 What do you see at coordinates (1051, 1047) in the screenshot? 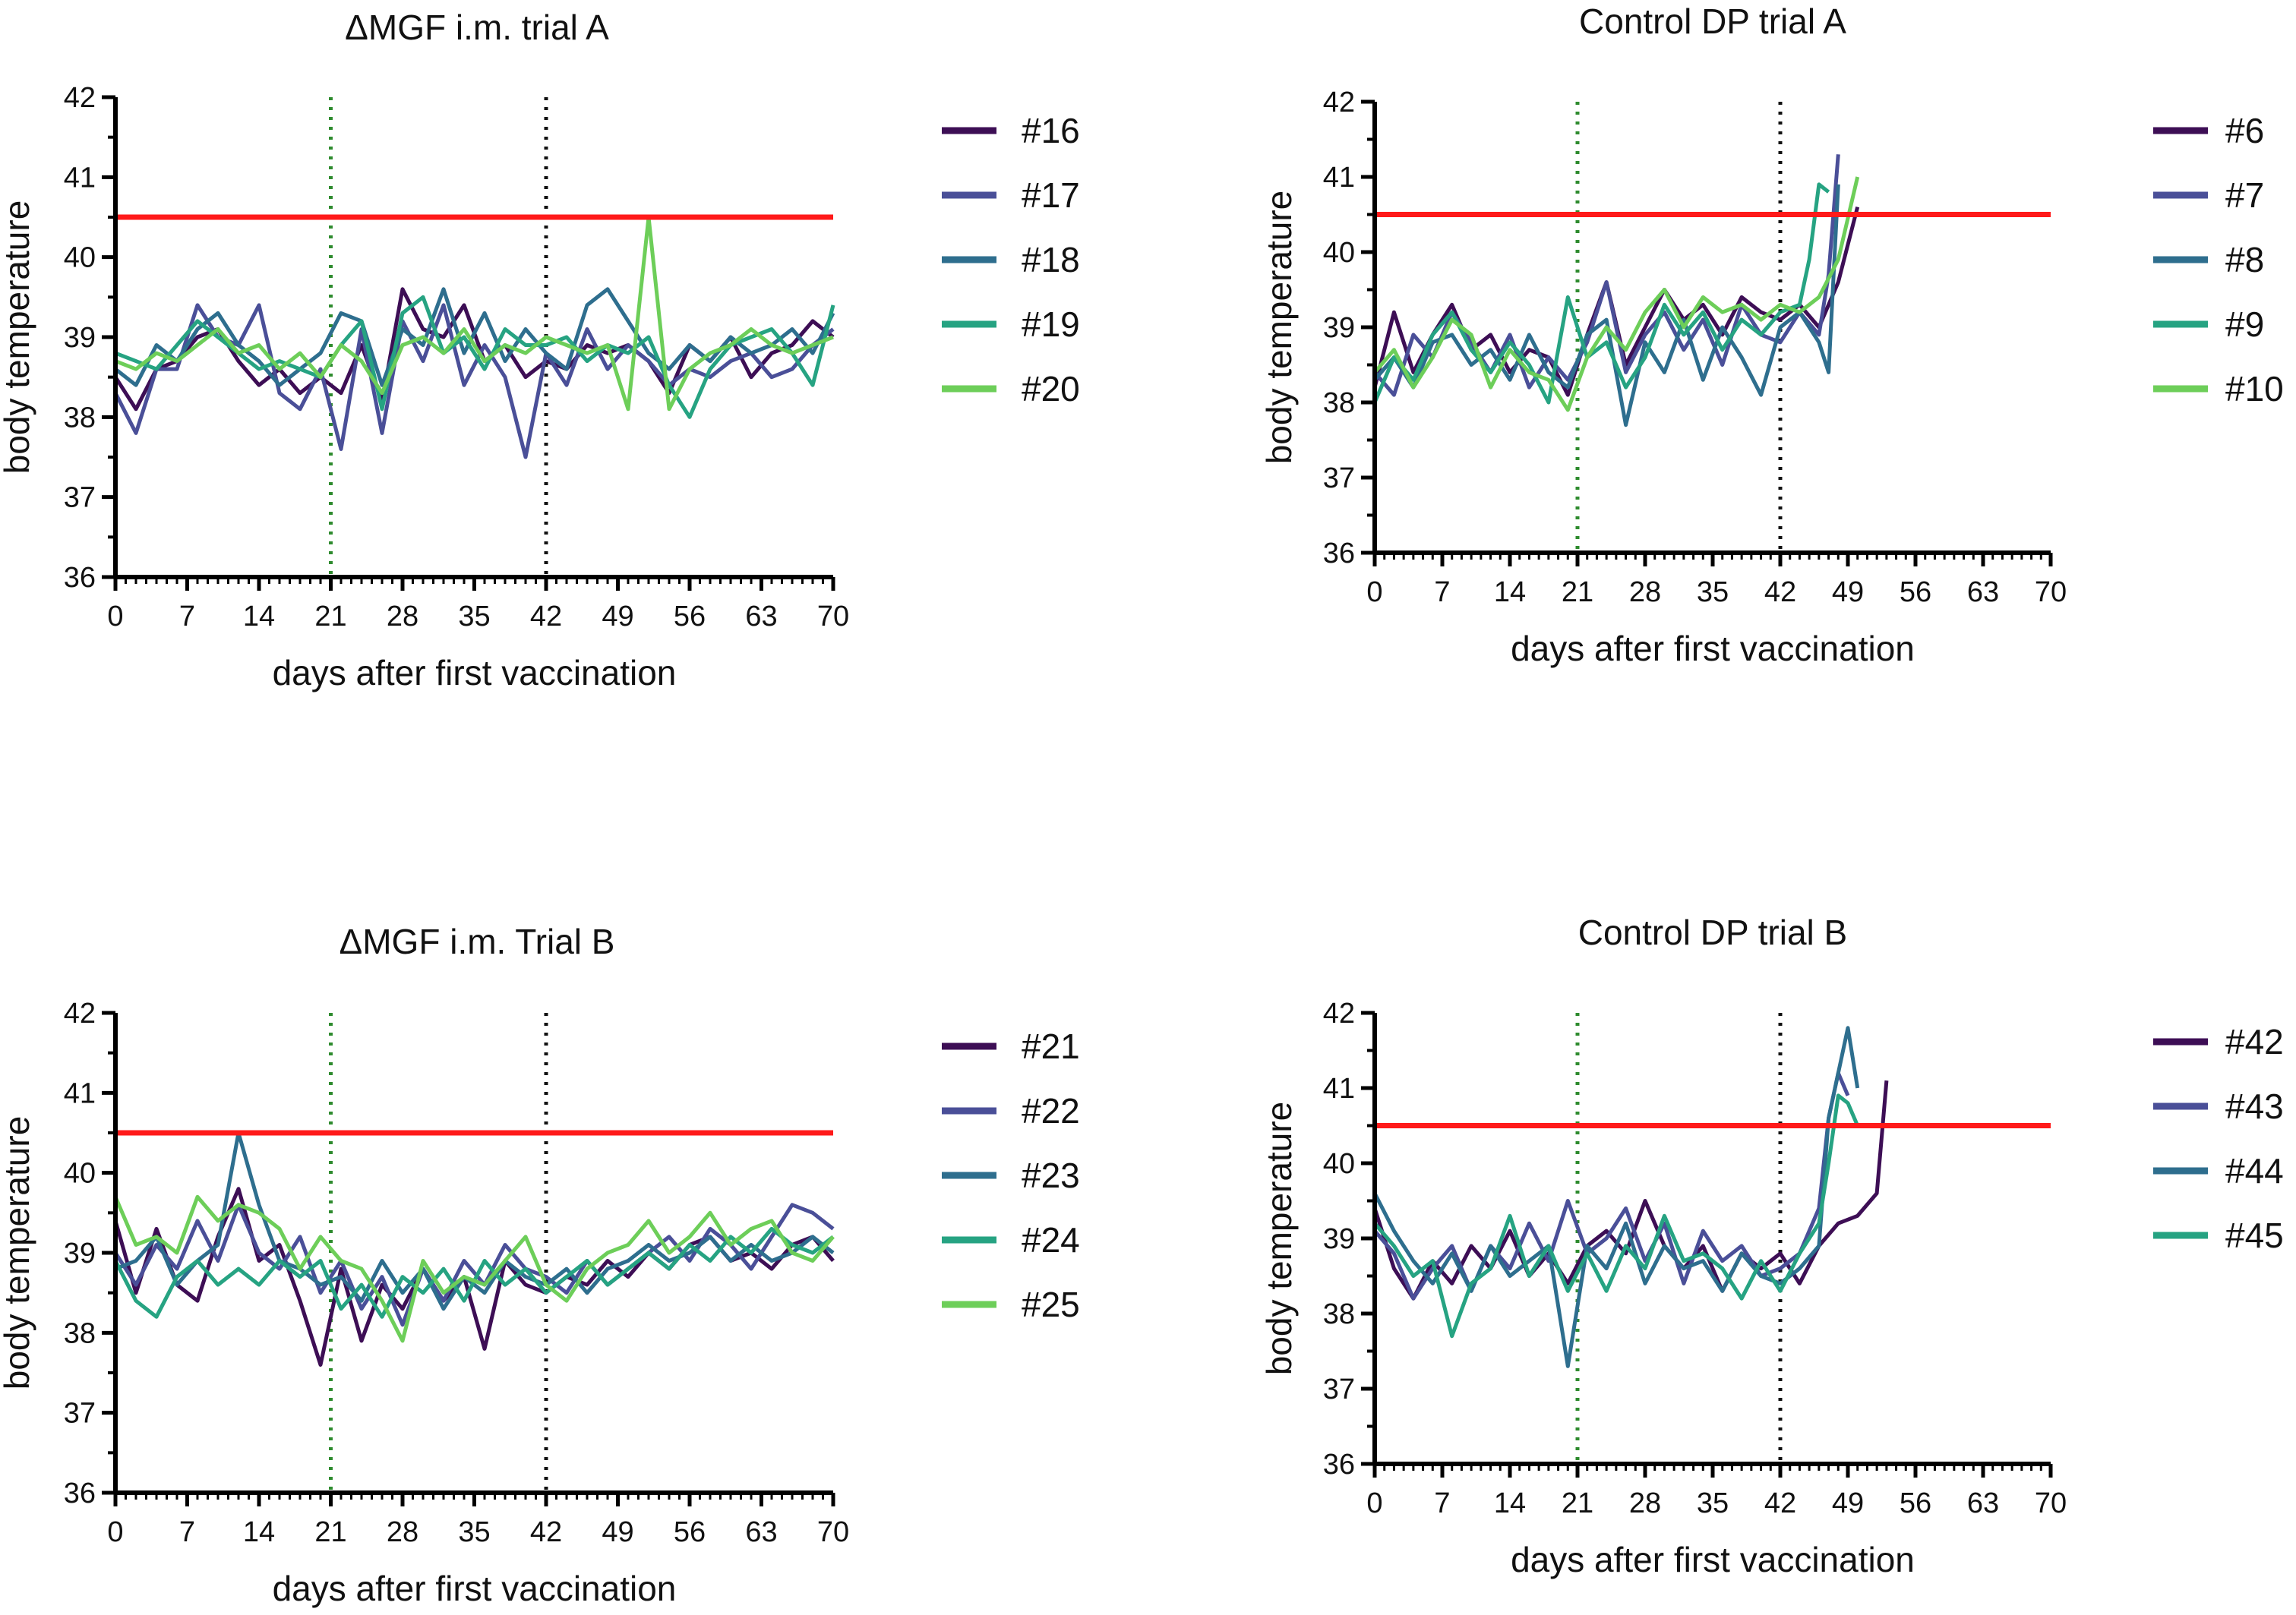
I see `legend-label: #21` at bounding box center [1051, 1047].